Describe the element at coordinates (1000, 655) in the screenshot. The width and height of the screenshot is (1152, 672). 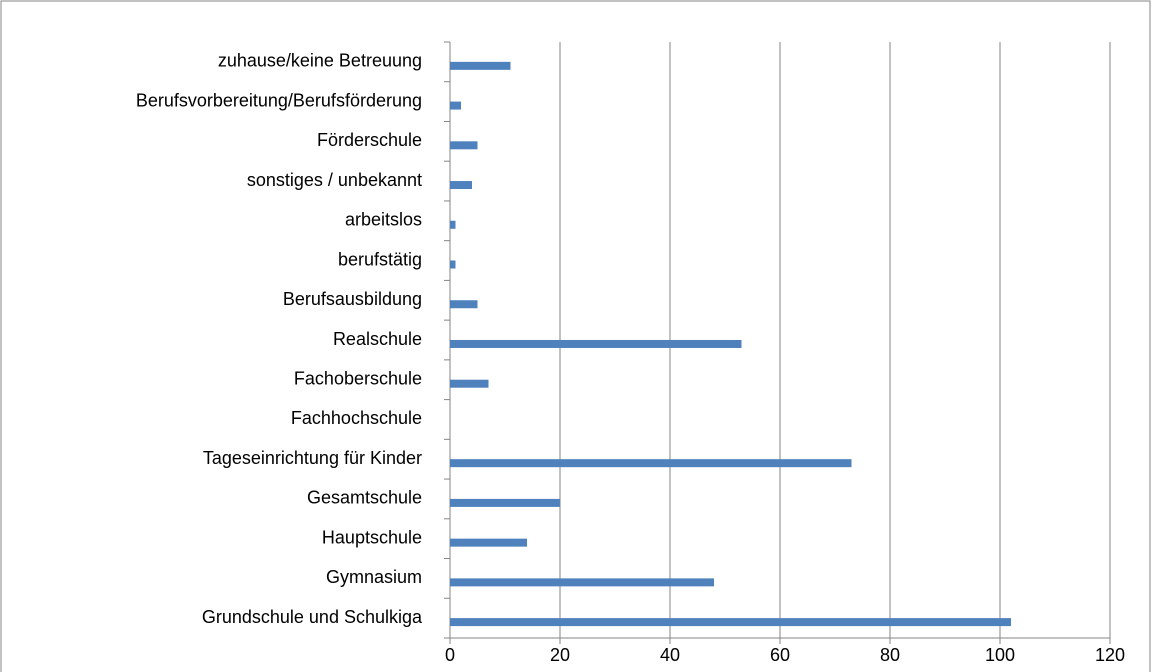
I see `x-tick-label: 100` at that location.